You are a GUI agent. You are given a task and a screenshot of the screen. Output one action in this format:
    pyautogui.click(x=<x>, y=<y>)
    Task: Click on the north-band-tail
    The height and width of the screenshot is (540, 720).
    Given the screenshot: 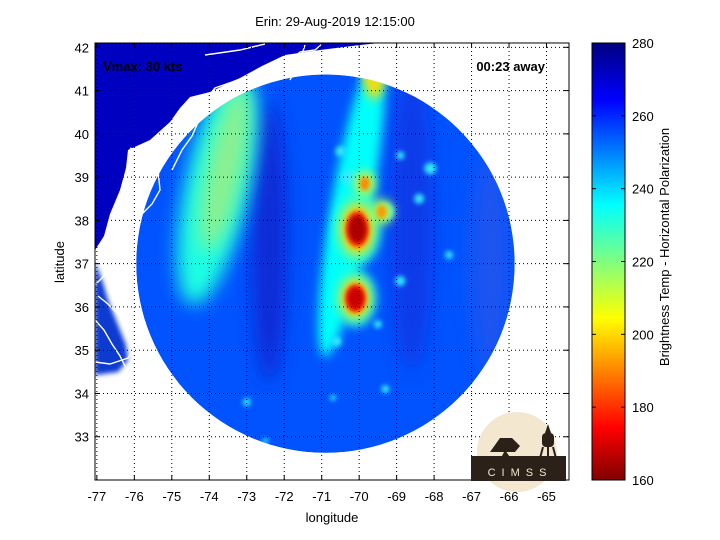 What is the action you would take?
    pyautogui.click(x=374, y=87)
    